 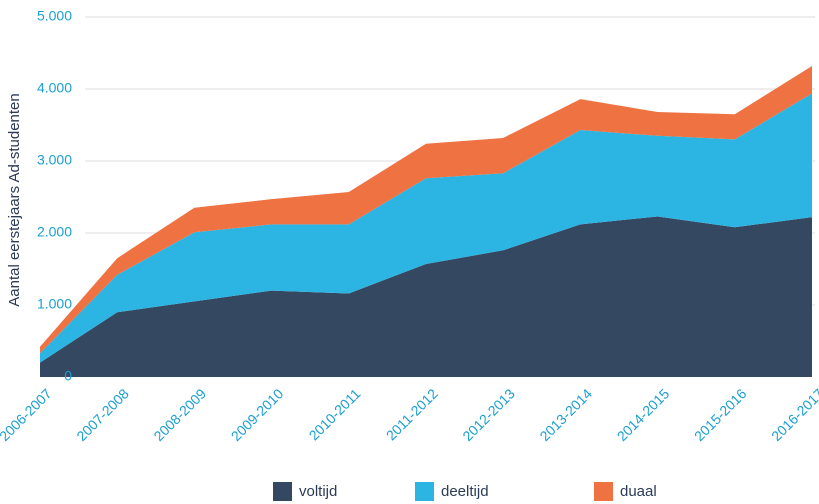 I want to click on y-tick-label: 3.000, so click(x=54, y=160).